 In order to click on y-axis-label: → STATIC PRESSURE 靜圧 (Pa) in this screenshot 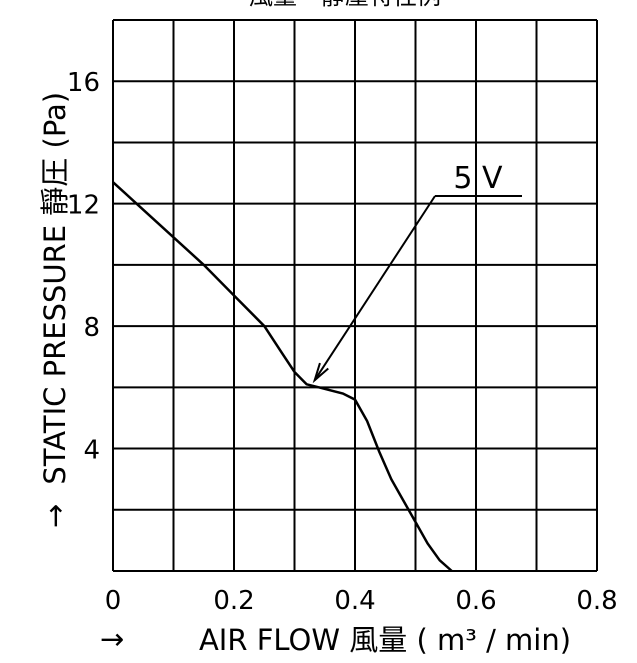, I will do `click(55, 310)`.